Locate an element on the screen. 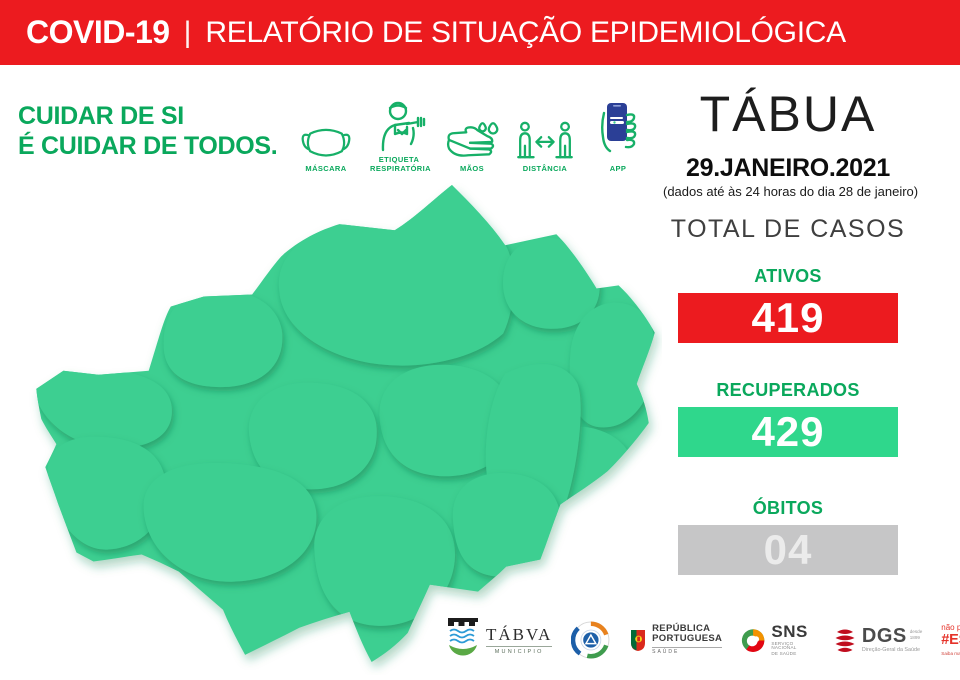 Image resolution: width=960 pixels, height=680 pixels. stat-bar-active: 419 is located at coordinates (788, 317).